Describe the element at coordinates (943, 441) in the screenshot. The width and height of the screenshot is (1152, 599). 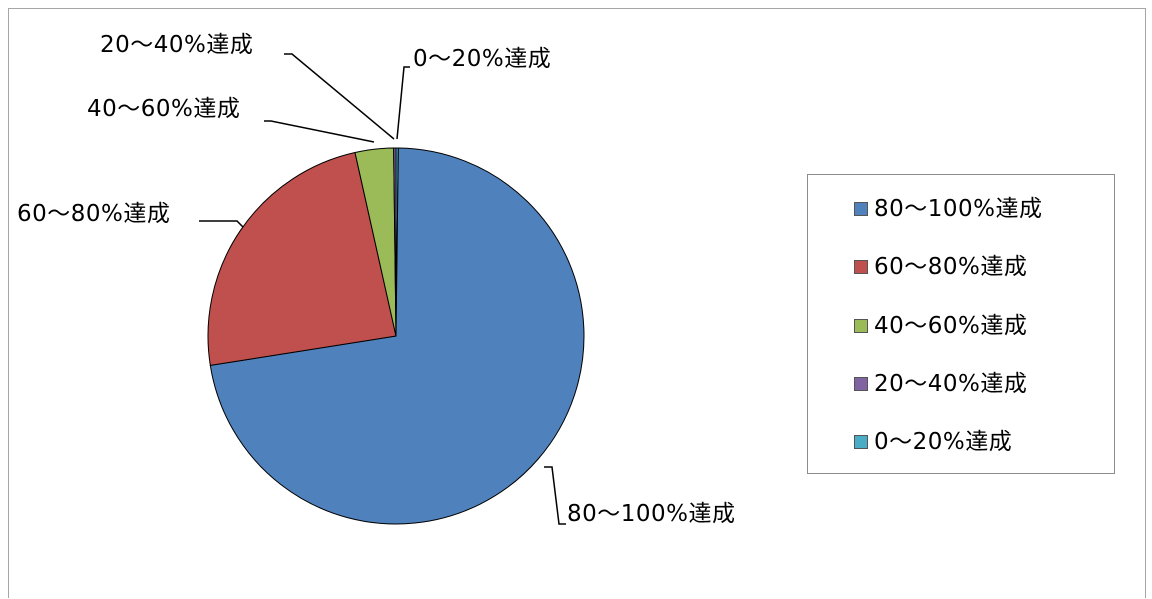
I see `legend-label: 0〜20%達成` at that location.